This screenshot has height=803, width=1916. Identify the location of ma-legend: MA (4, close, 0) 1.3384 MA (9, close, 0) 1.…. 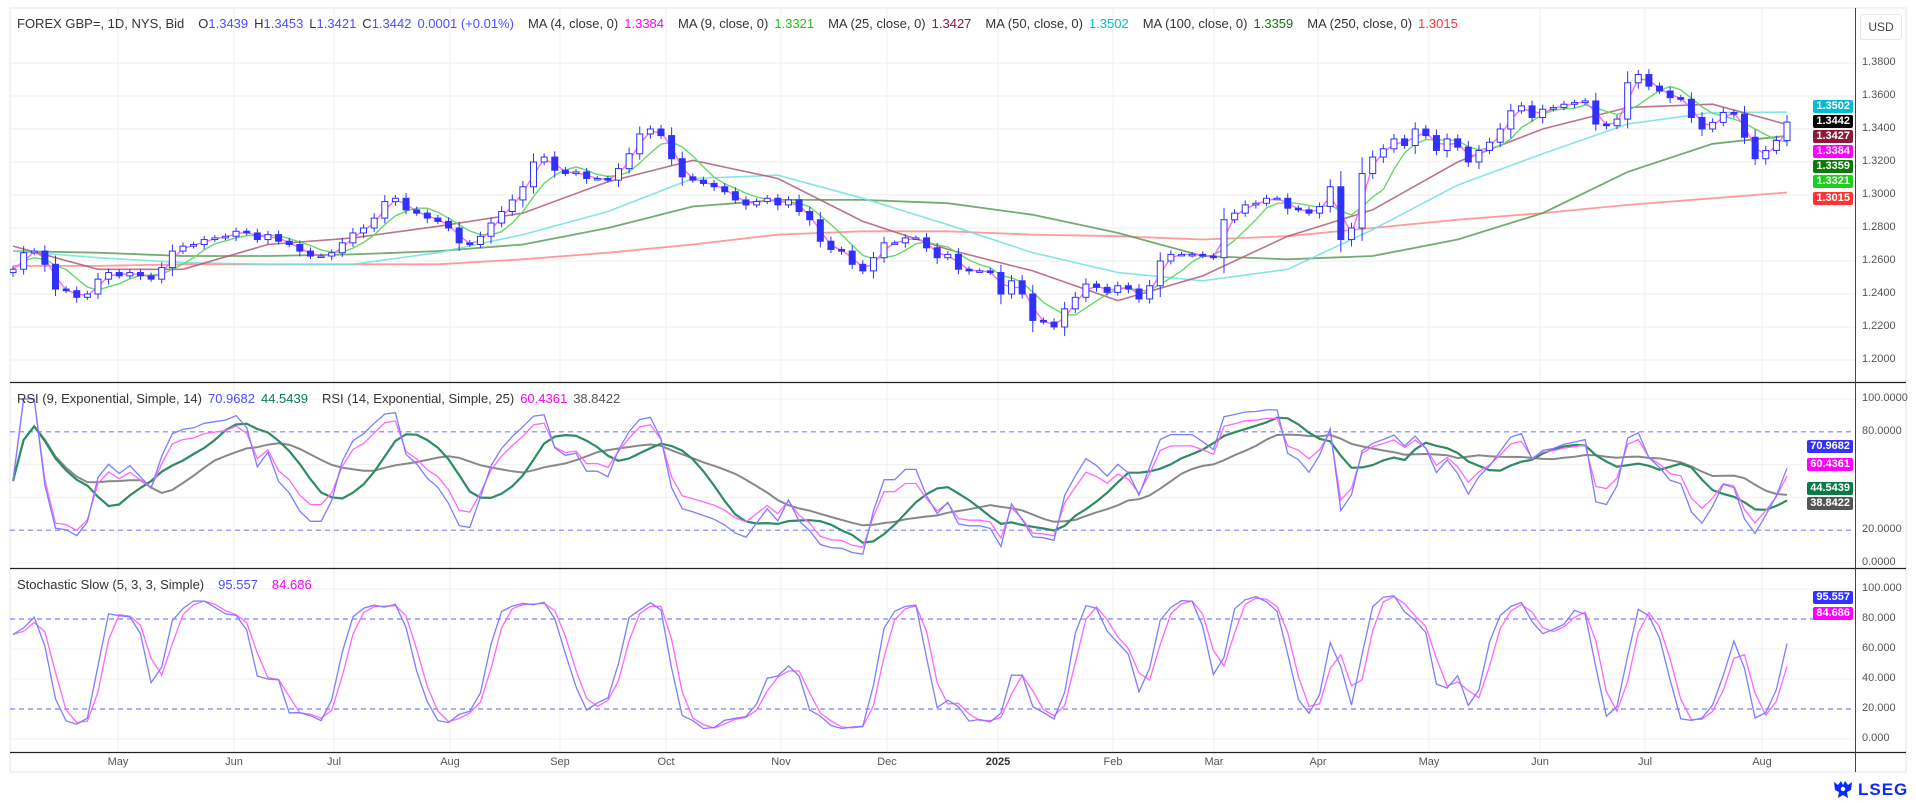
(993, 23).